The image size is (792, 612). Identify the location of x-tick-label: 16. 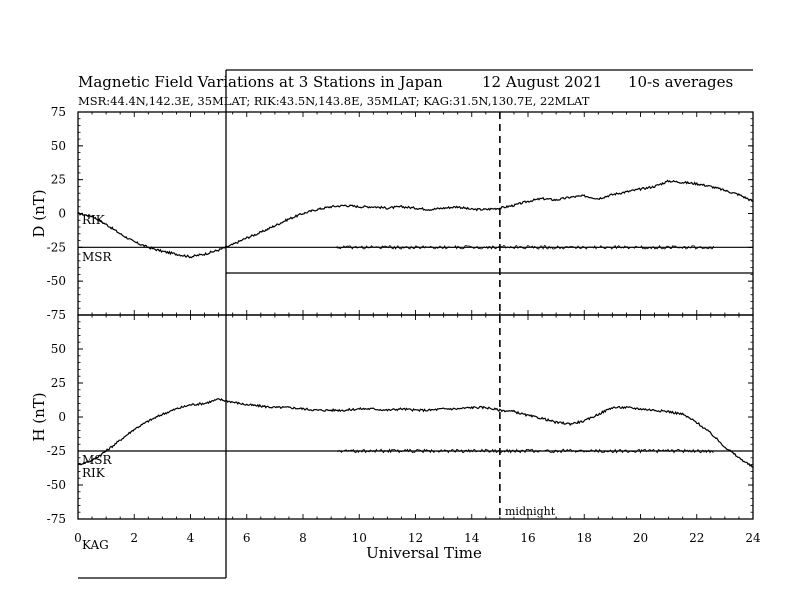
(527, 538).